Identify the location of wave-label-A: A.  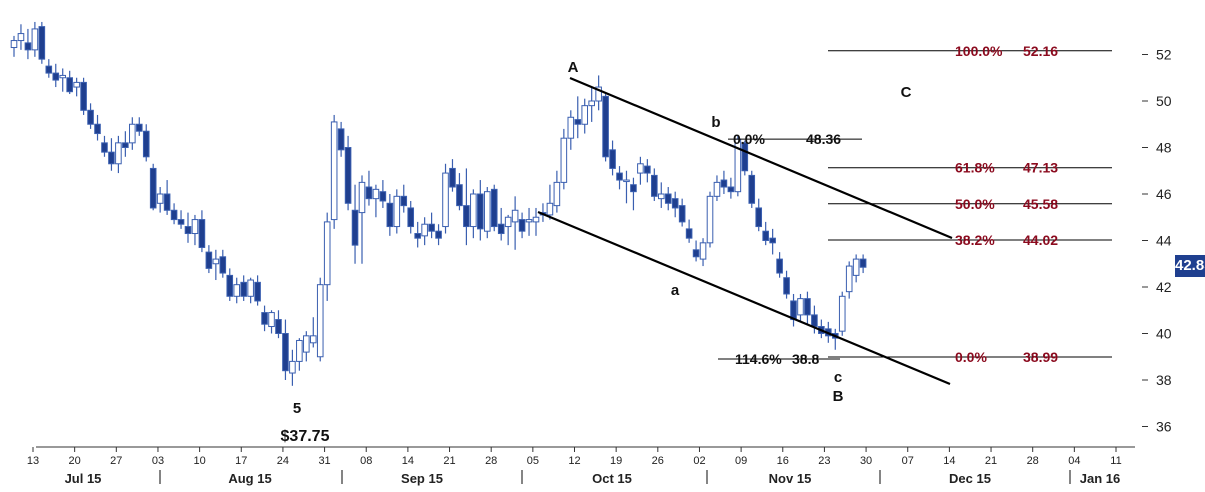
(573, 67).